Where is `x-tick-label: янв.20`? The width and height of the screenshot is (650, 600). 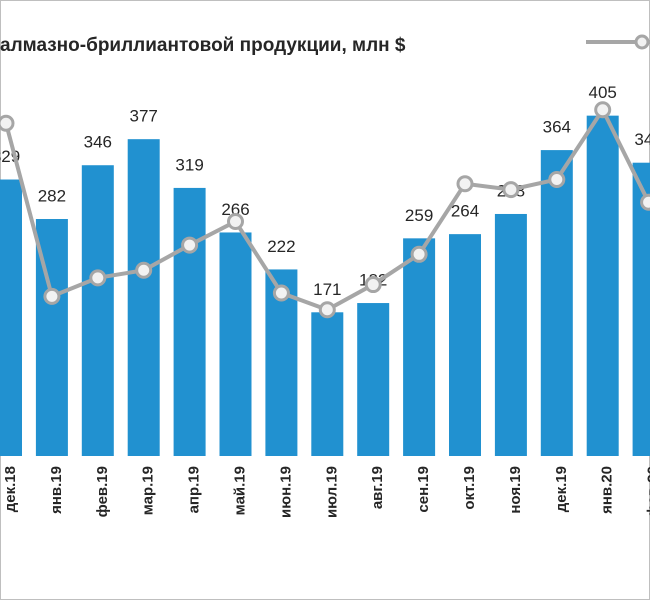 x-tick-label: янв.20 is located at coordinates (607, 490).